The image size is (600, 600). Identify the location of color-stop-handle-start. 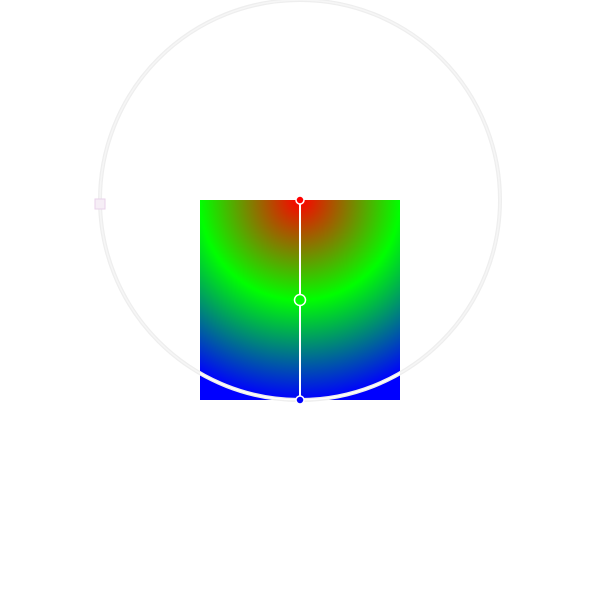
(300, 200).